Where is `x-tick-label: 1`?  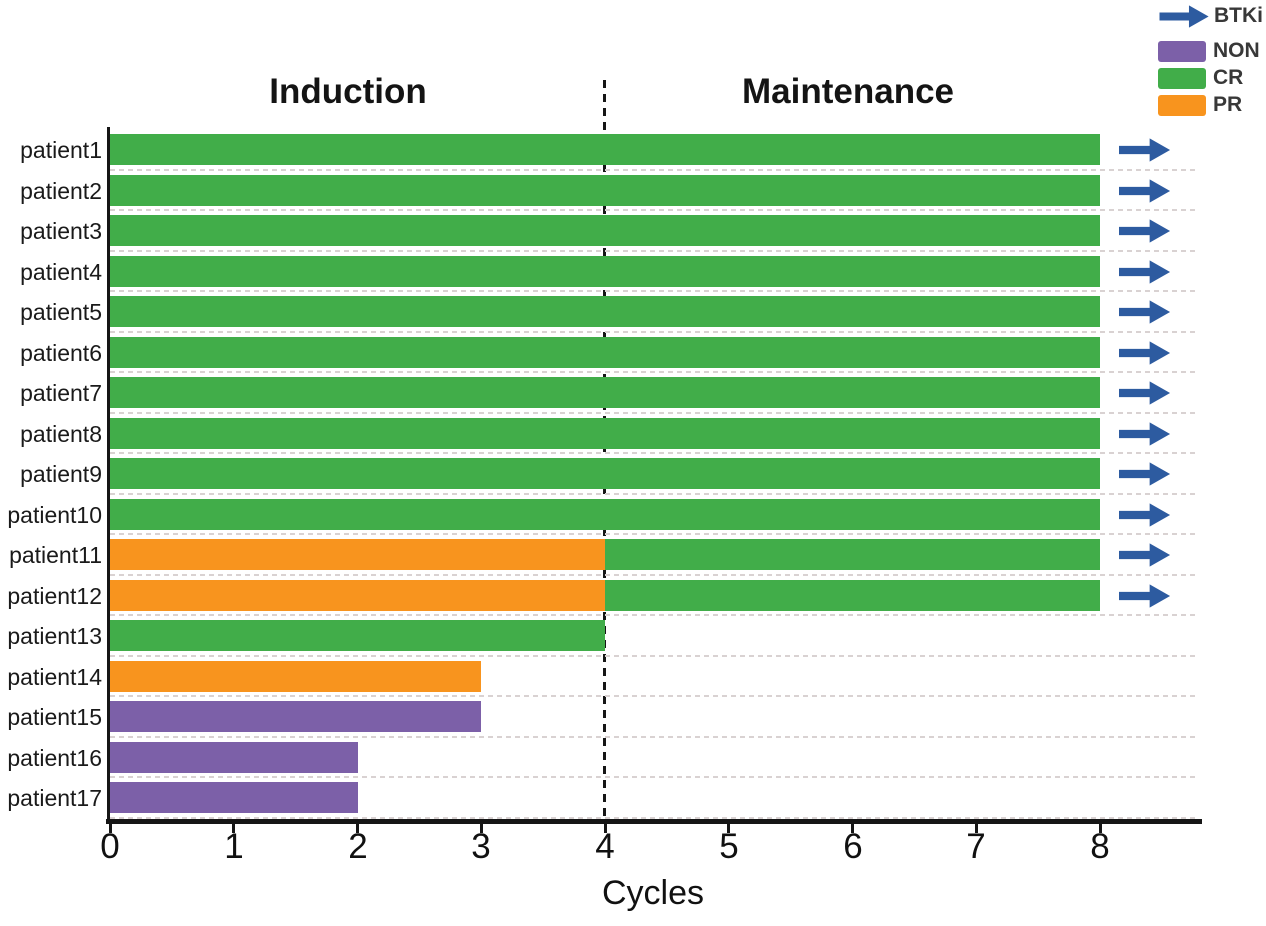 x-tick-label: 1 is located at coordinates (234, 846).